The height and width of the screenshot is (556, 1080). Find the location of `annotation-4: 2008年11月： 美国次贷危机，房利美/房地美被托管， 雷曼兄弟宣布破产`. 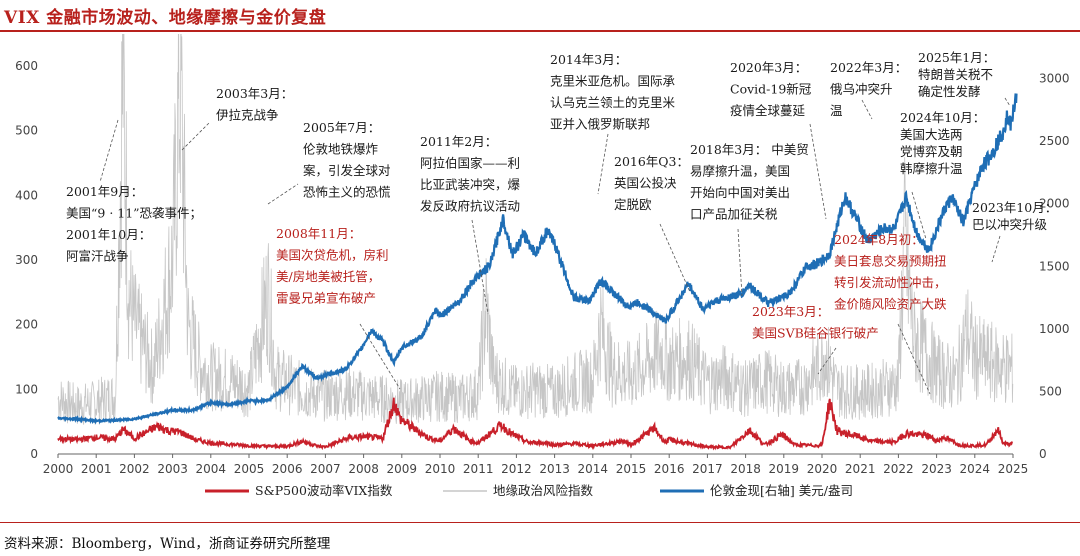

annotation-4: 2008年11月： 美国次贷危机，房利美/房地美被托管， 雷曼兄弟宣布破产 is located at coordinates (332, 266).